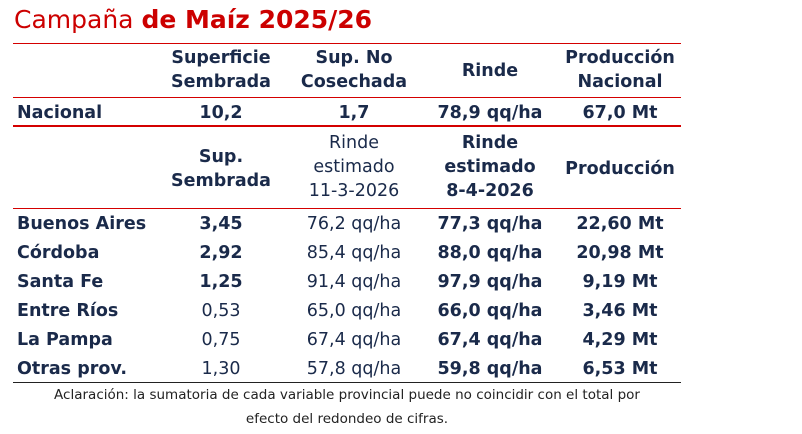 This screenshot has width=802, height=434. What do you see at coordinates (490, 340) in the screenshot?
I see `province-rinde-new: 67,4 qq/ha` at bounding box center [490, 340].